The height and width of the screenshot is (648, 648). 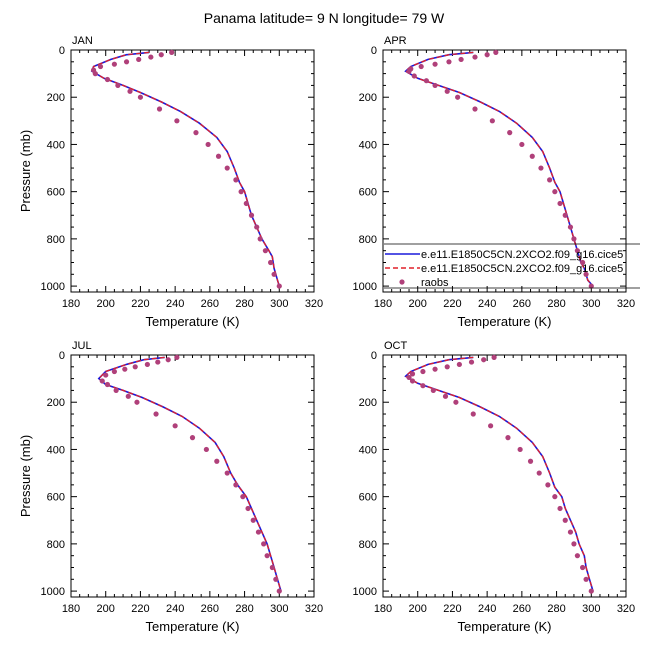 What do you see at coordinates (106, 609) in the screenshot?
I see `x-tick-label: 200` at bounding box center [106, 609].